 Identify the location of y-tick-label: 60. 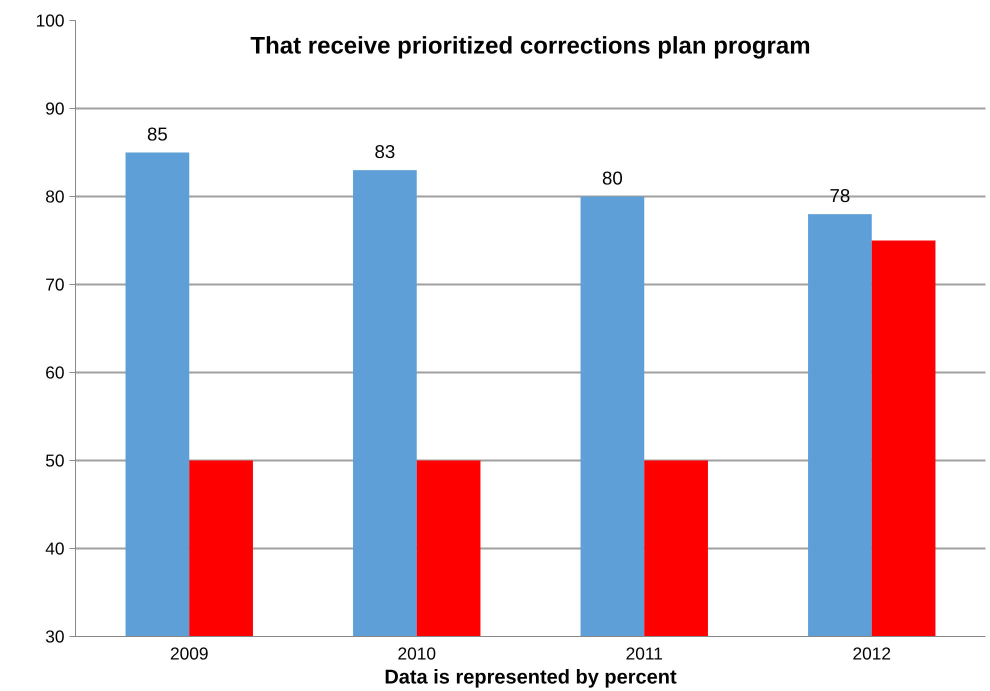
(55, 372).